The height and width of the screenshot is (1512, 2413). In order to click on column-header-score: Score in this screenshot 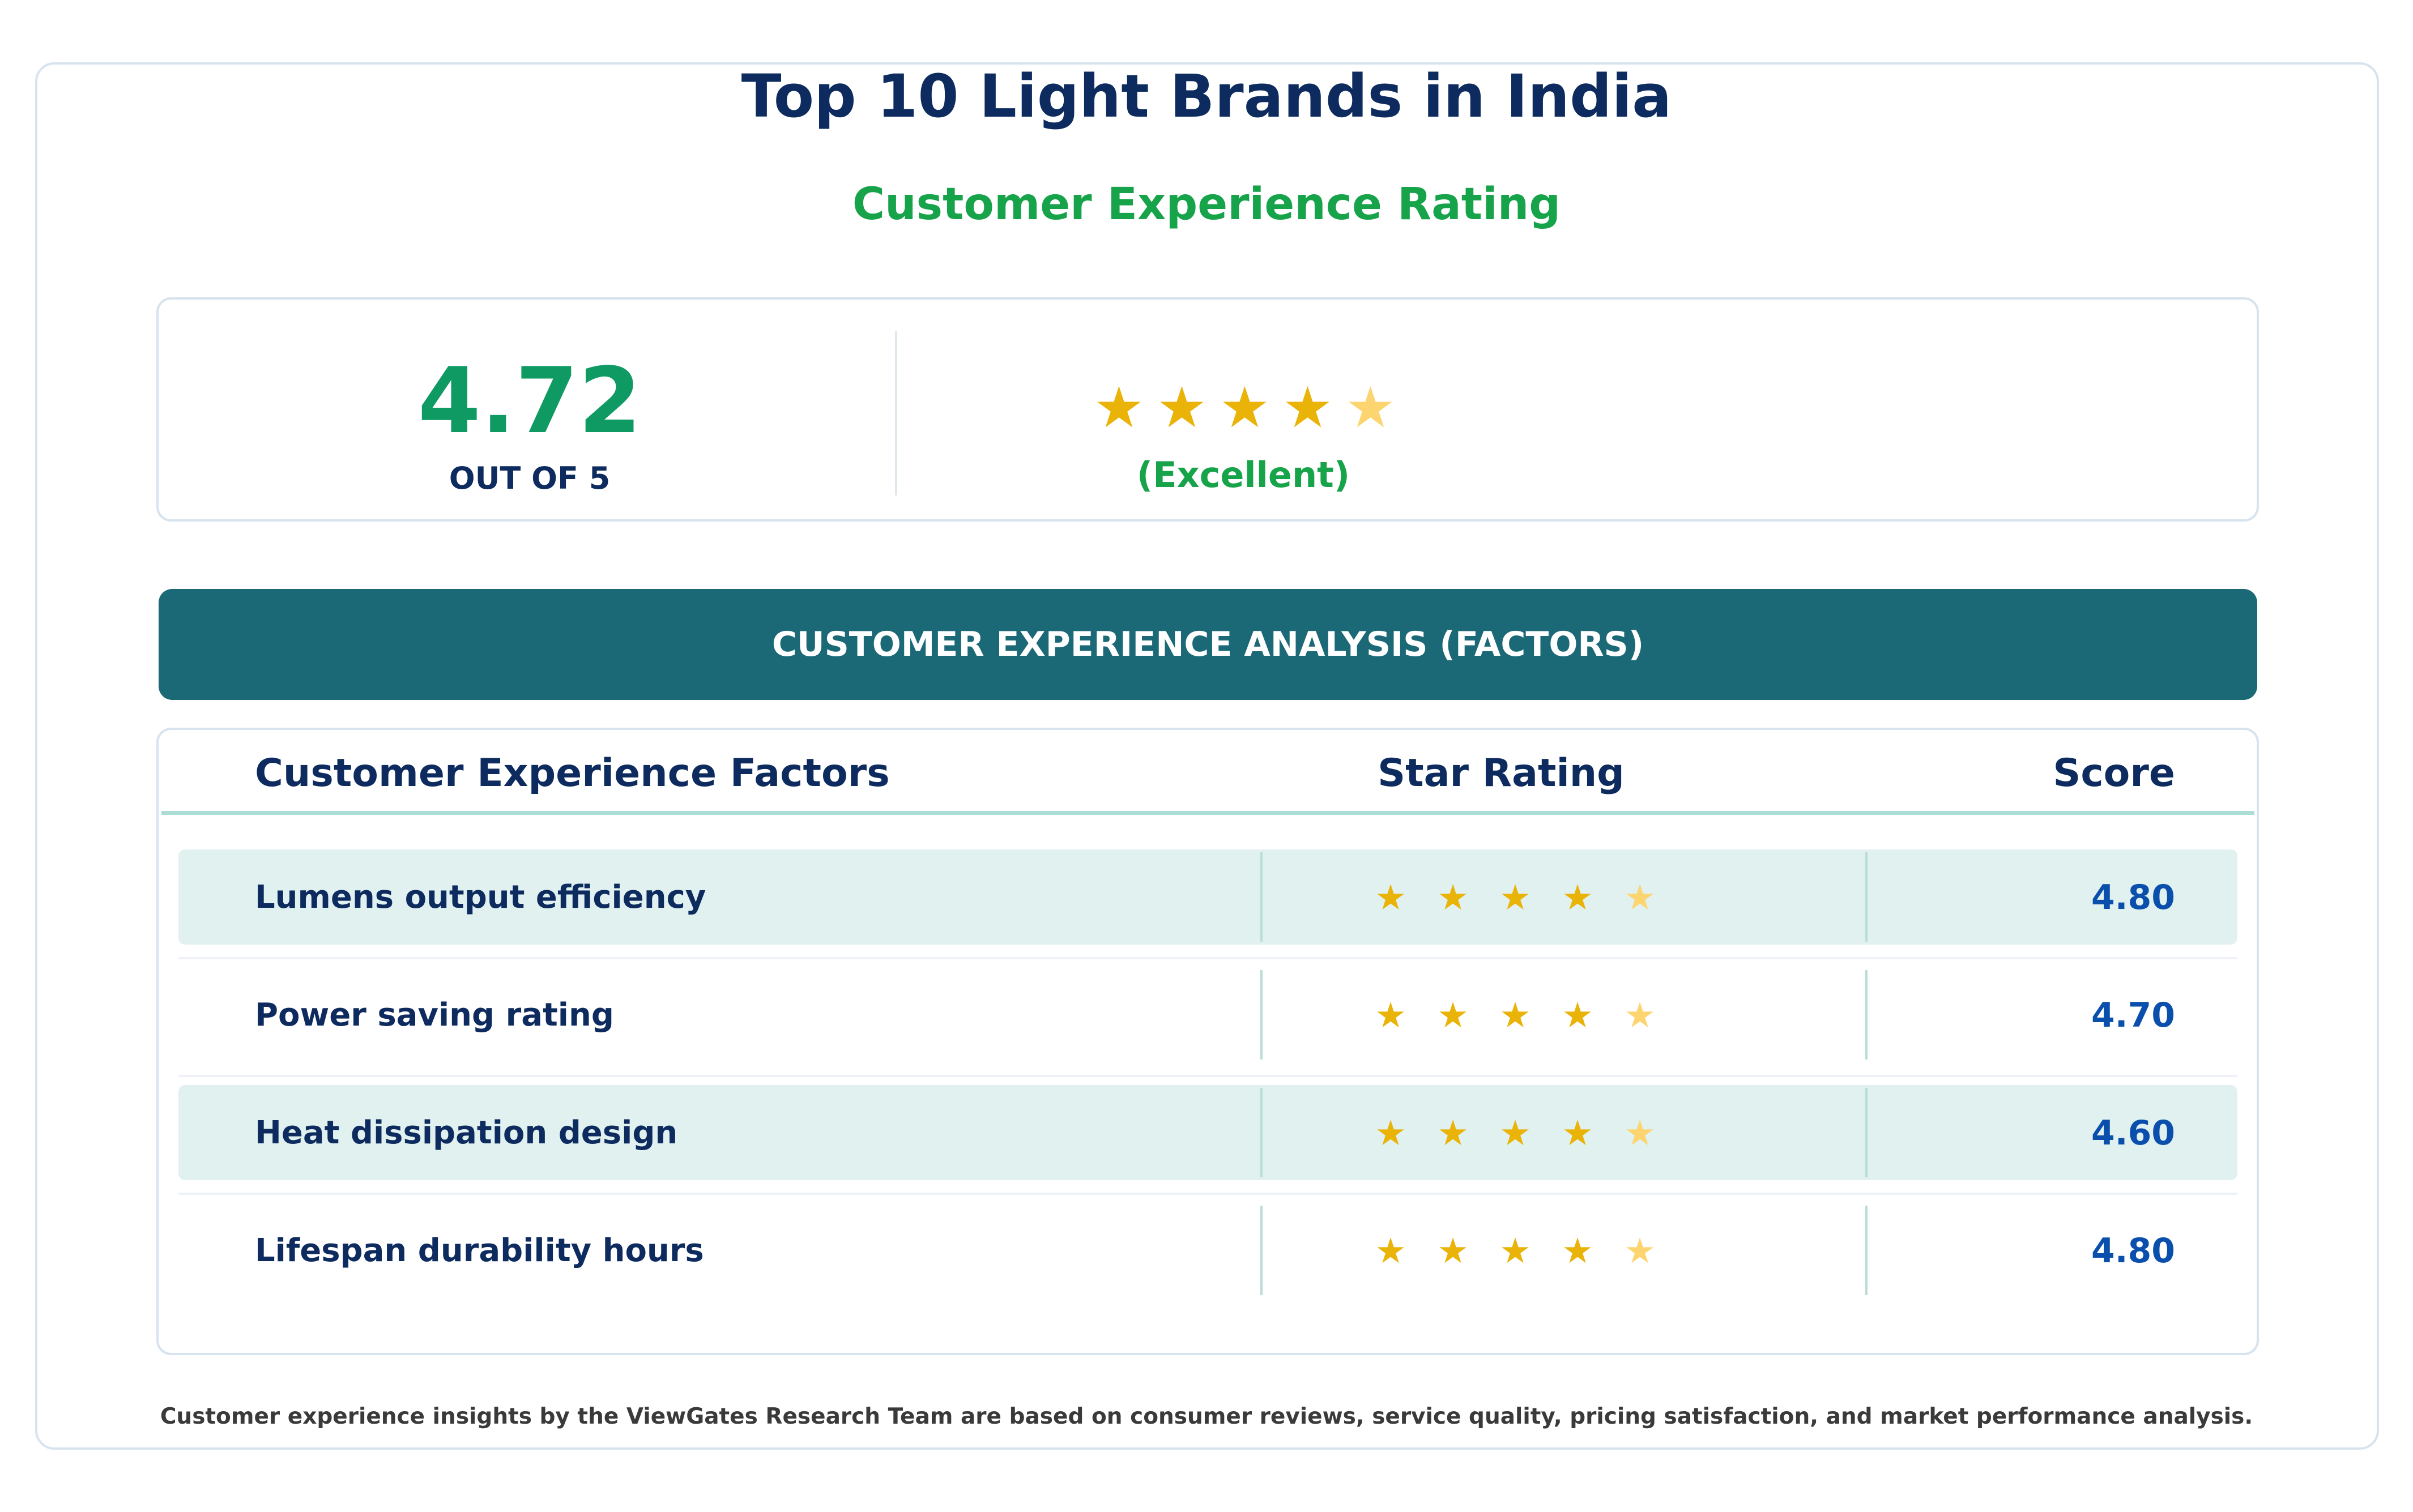, I will do `click(2114, 773)`.